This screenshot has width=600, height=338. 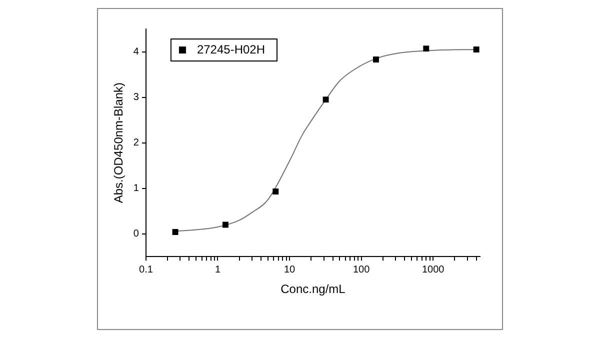 I want to click on x-tick-label: 1000, so click(x=433, y=270).